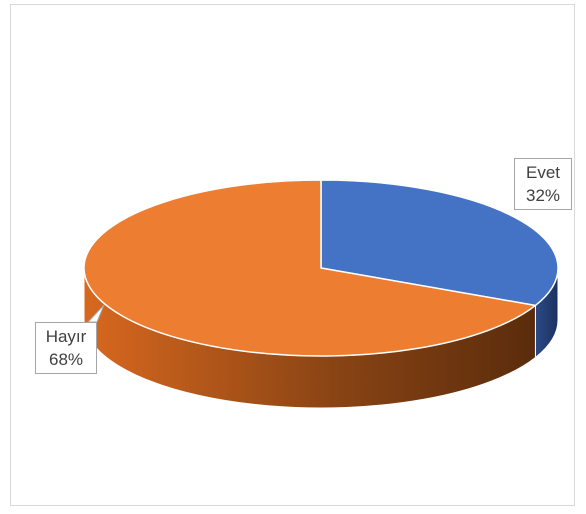 This screenshot has height=514, width=586. I want to click on data-label-evet-value: 32%, so click(543, 195).